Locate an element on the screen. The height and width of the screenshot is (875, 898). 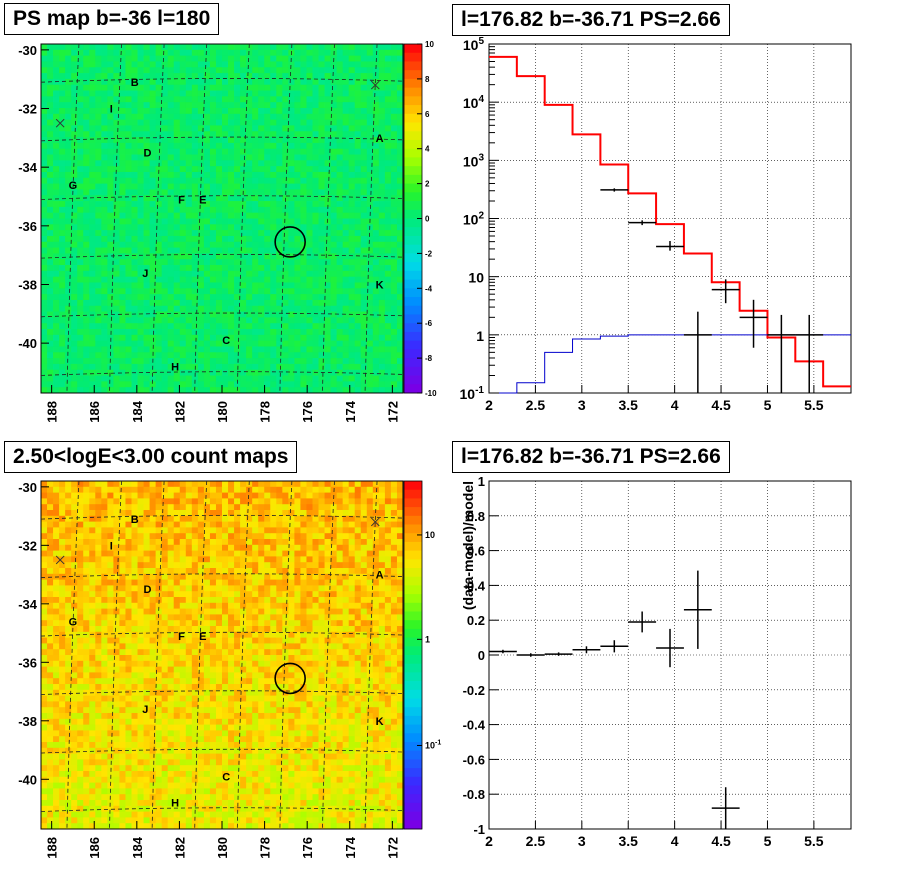
spectrum-x-tick-label: 3 is located at coordinates (582, 405).